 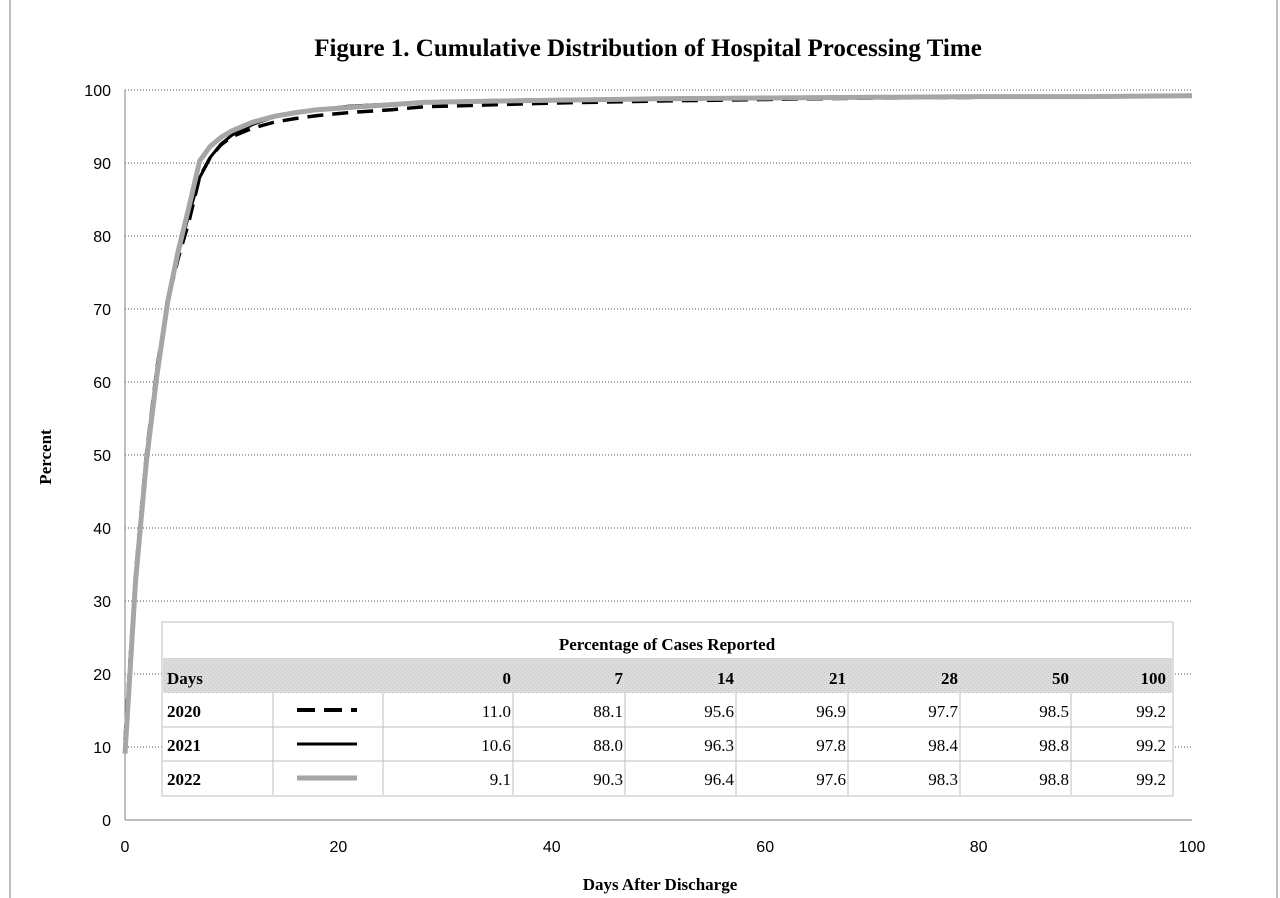 What do you see at coordinates (1151, 745) in the screenshot?
I see `table-cell-2021-100: 99.2` at bounding box center [1151, 745].